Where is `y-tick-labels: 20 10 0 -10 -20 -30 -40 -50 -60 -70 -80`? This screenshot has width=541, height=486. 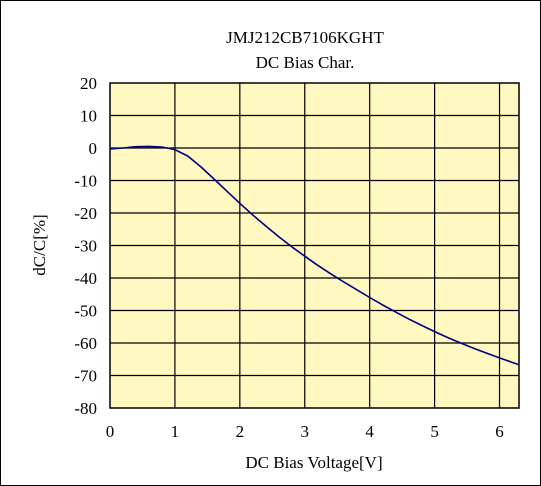
y-tick-labels: 20 10 0 -10 -20 -30 -40 -50 -60 -70 -80 is located at coordinates (85, 246).